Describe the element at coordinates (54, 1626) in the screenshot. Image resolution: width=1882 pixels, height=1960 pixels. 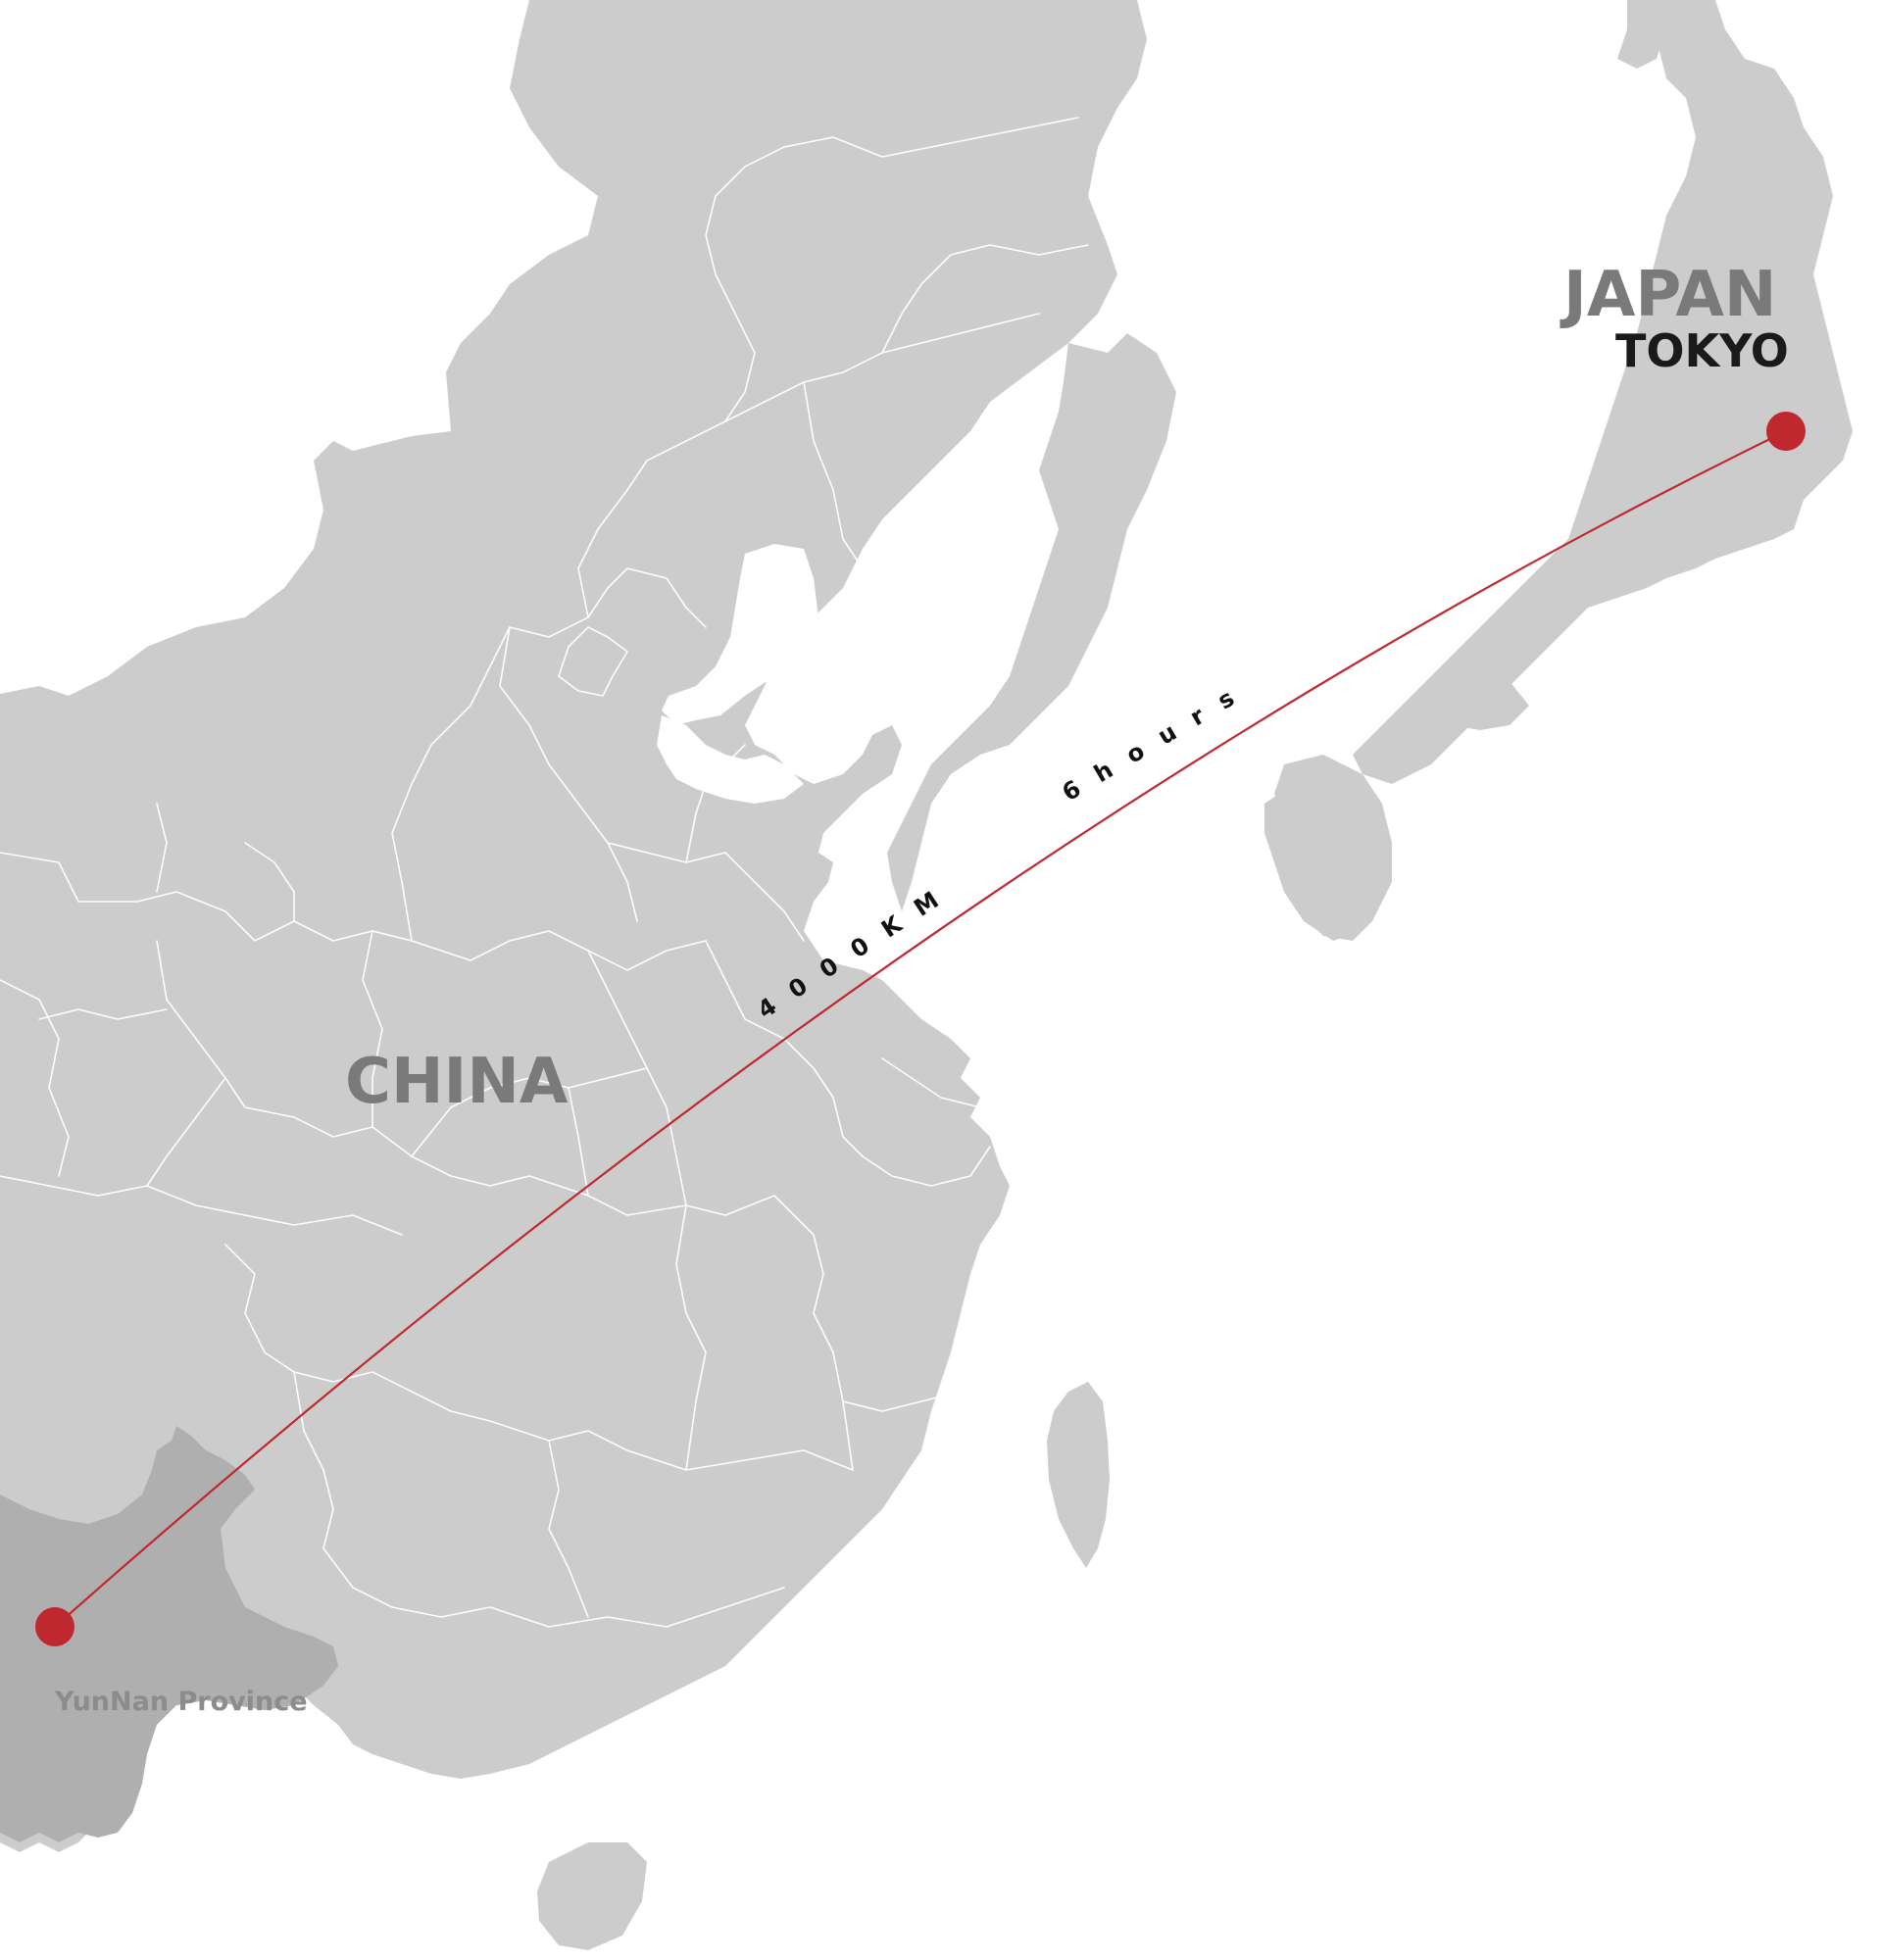
I see `yunnan-marker-dot` at that location.